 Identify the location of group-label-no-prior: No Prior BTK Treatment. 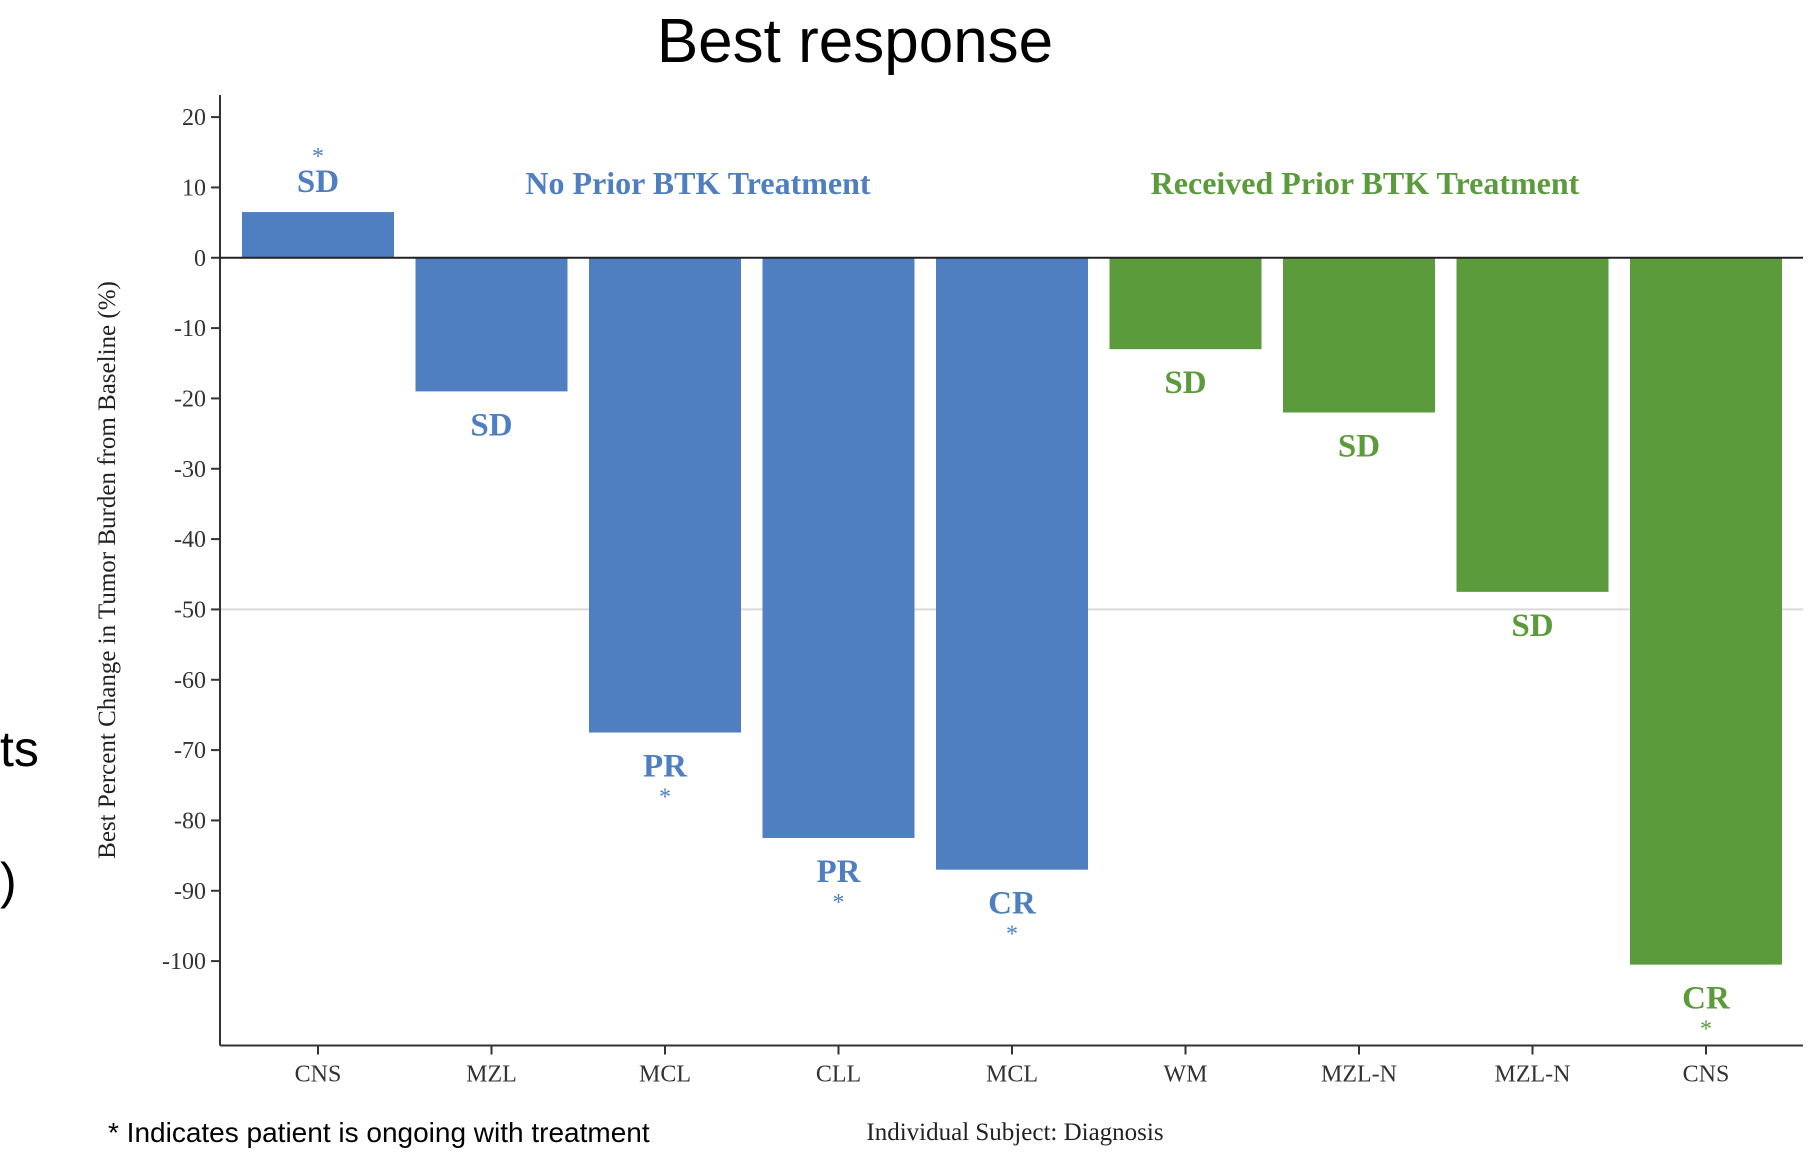
(697, 183).